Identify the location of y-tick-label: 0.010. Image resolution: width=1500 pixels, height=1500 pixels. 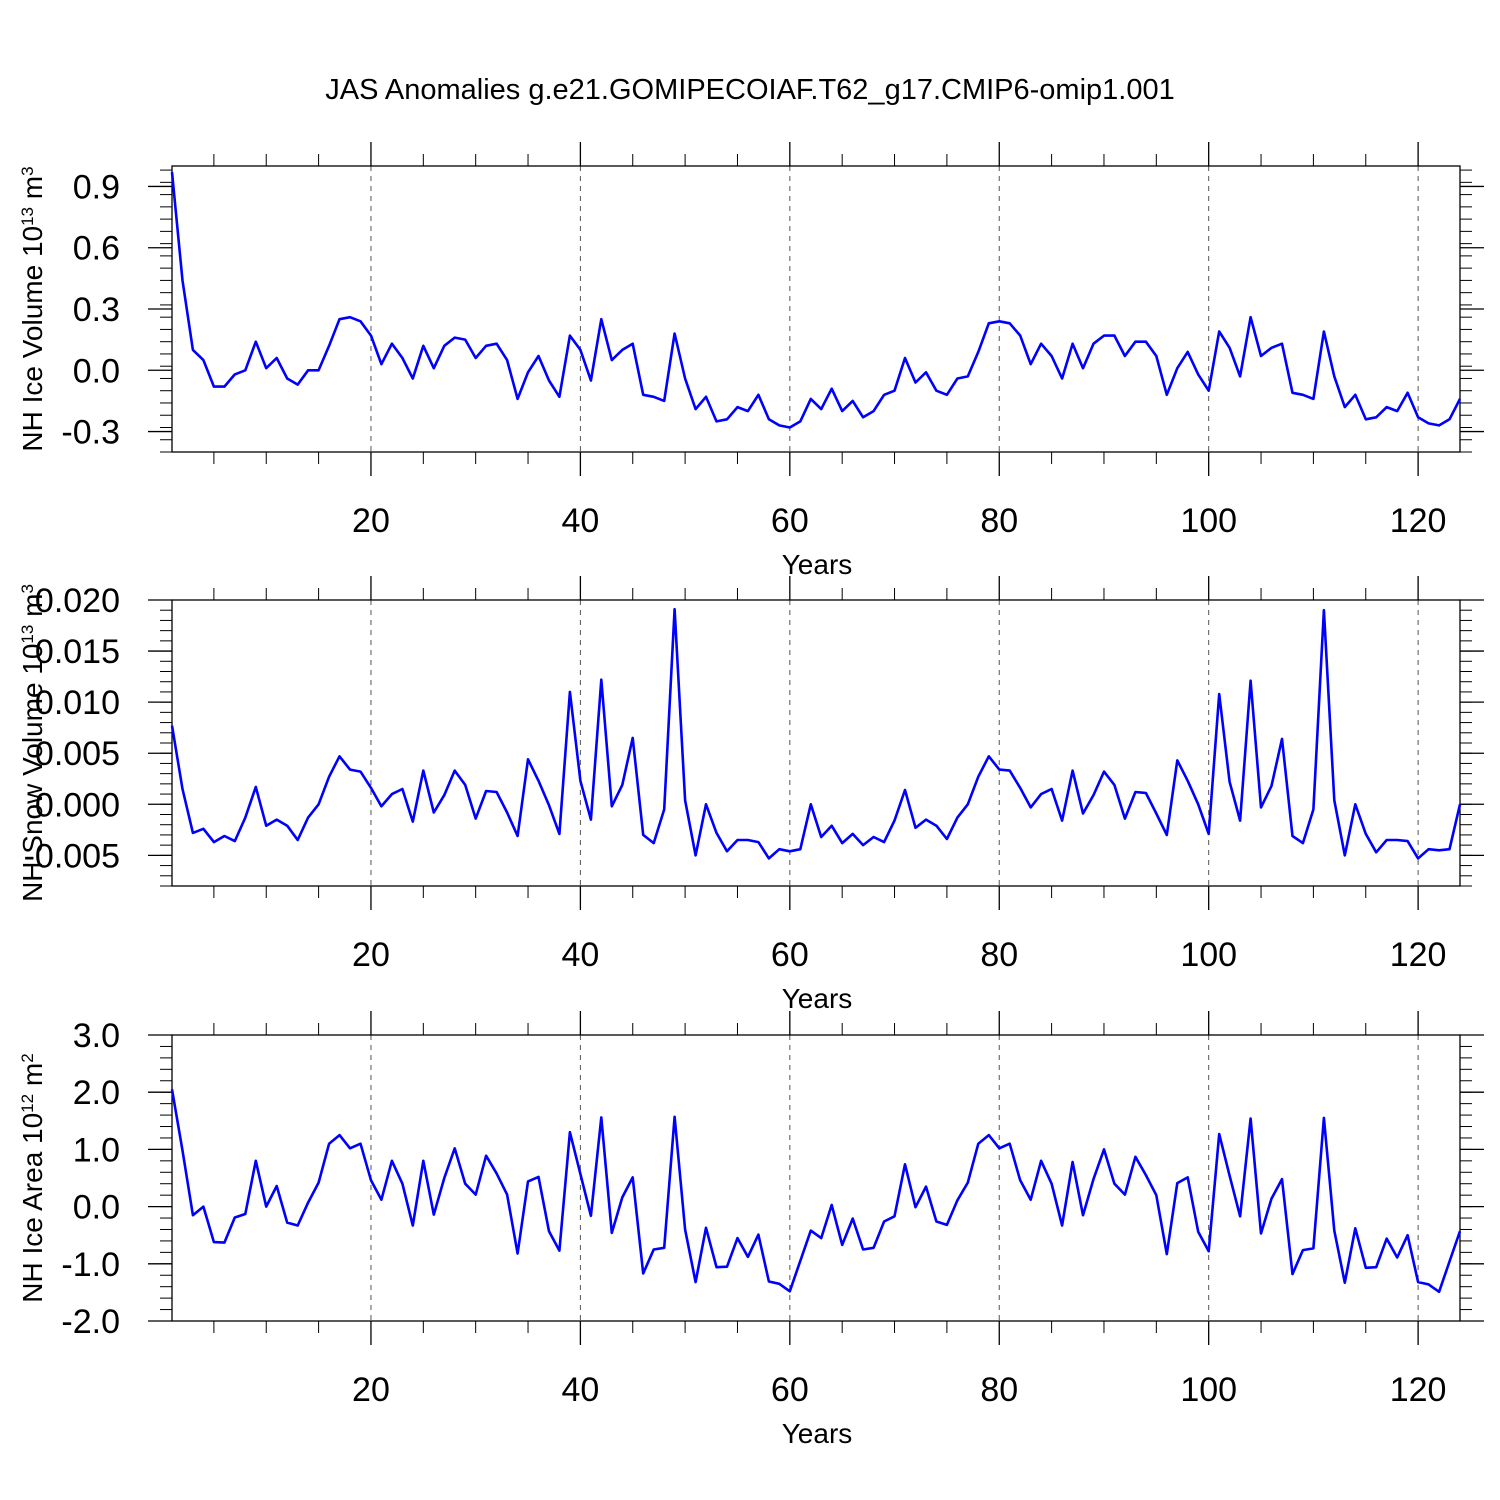
(77, 703).